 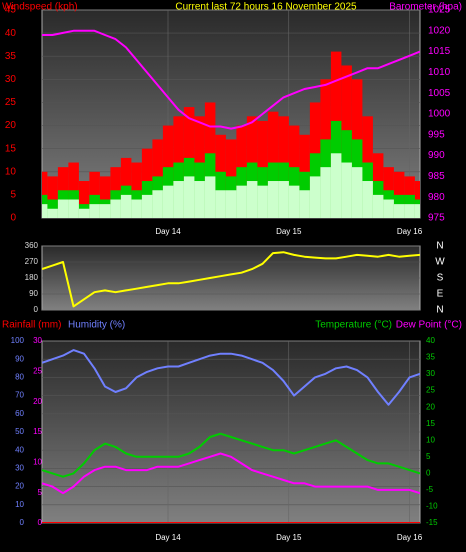 What do you see at coordinates (439, 51) in the screenshot?
I see `y2-tick-label: 1015` at bounding box center [439, 51].